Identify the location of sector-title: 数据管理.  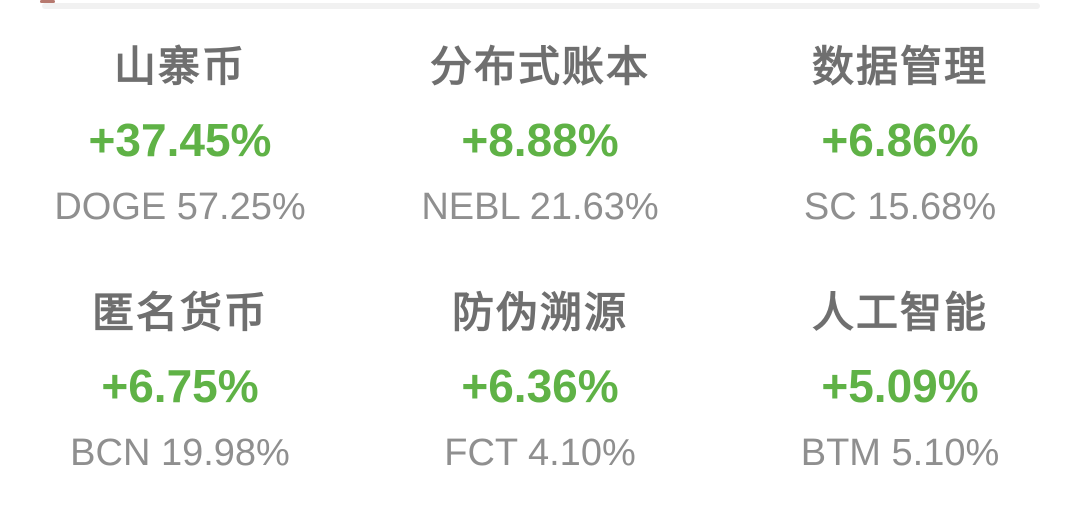
(899, 66).